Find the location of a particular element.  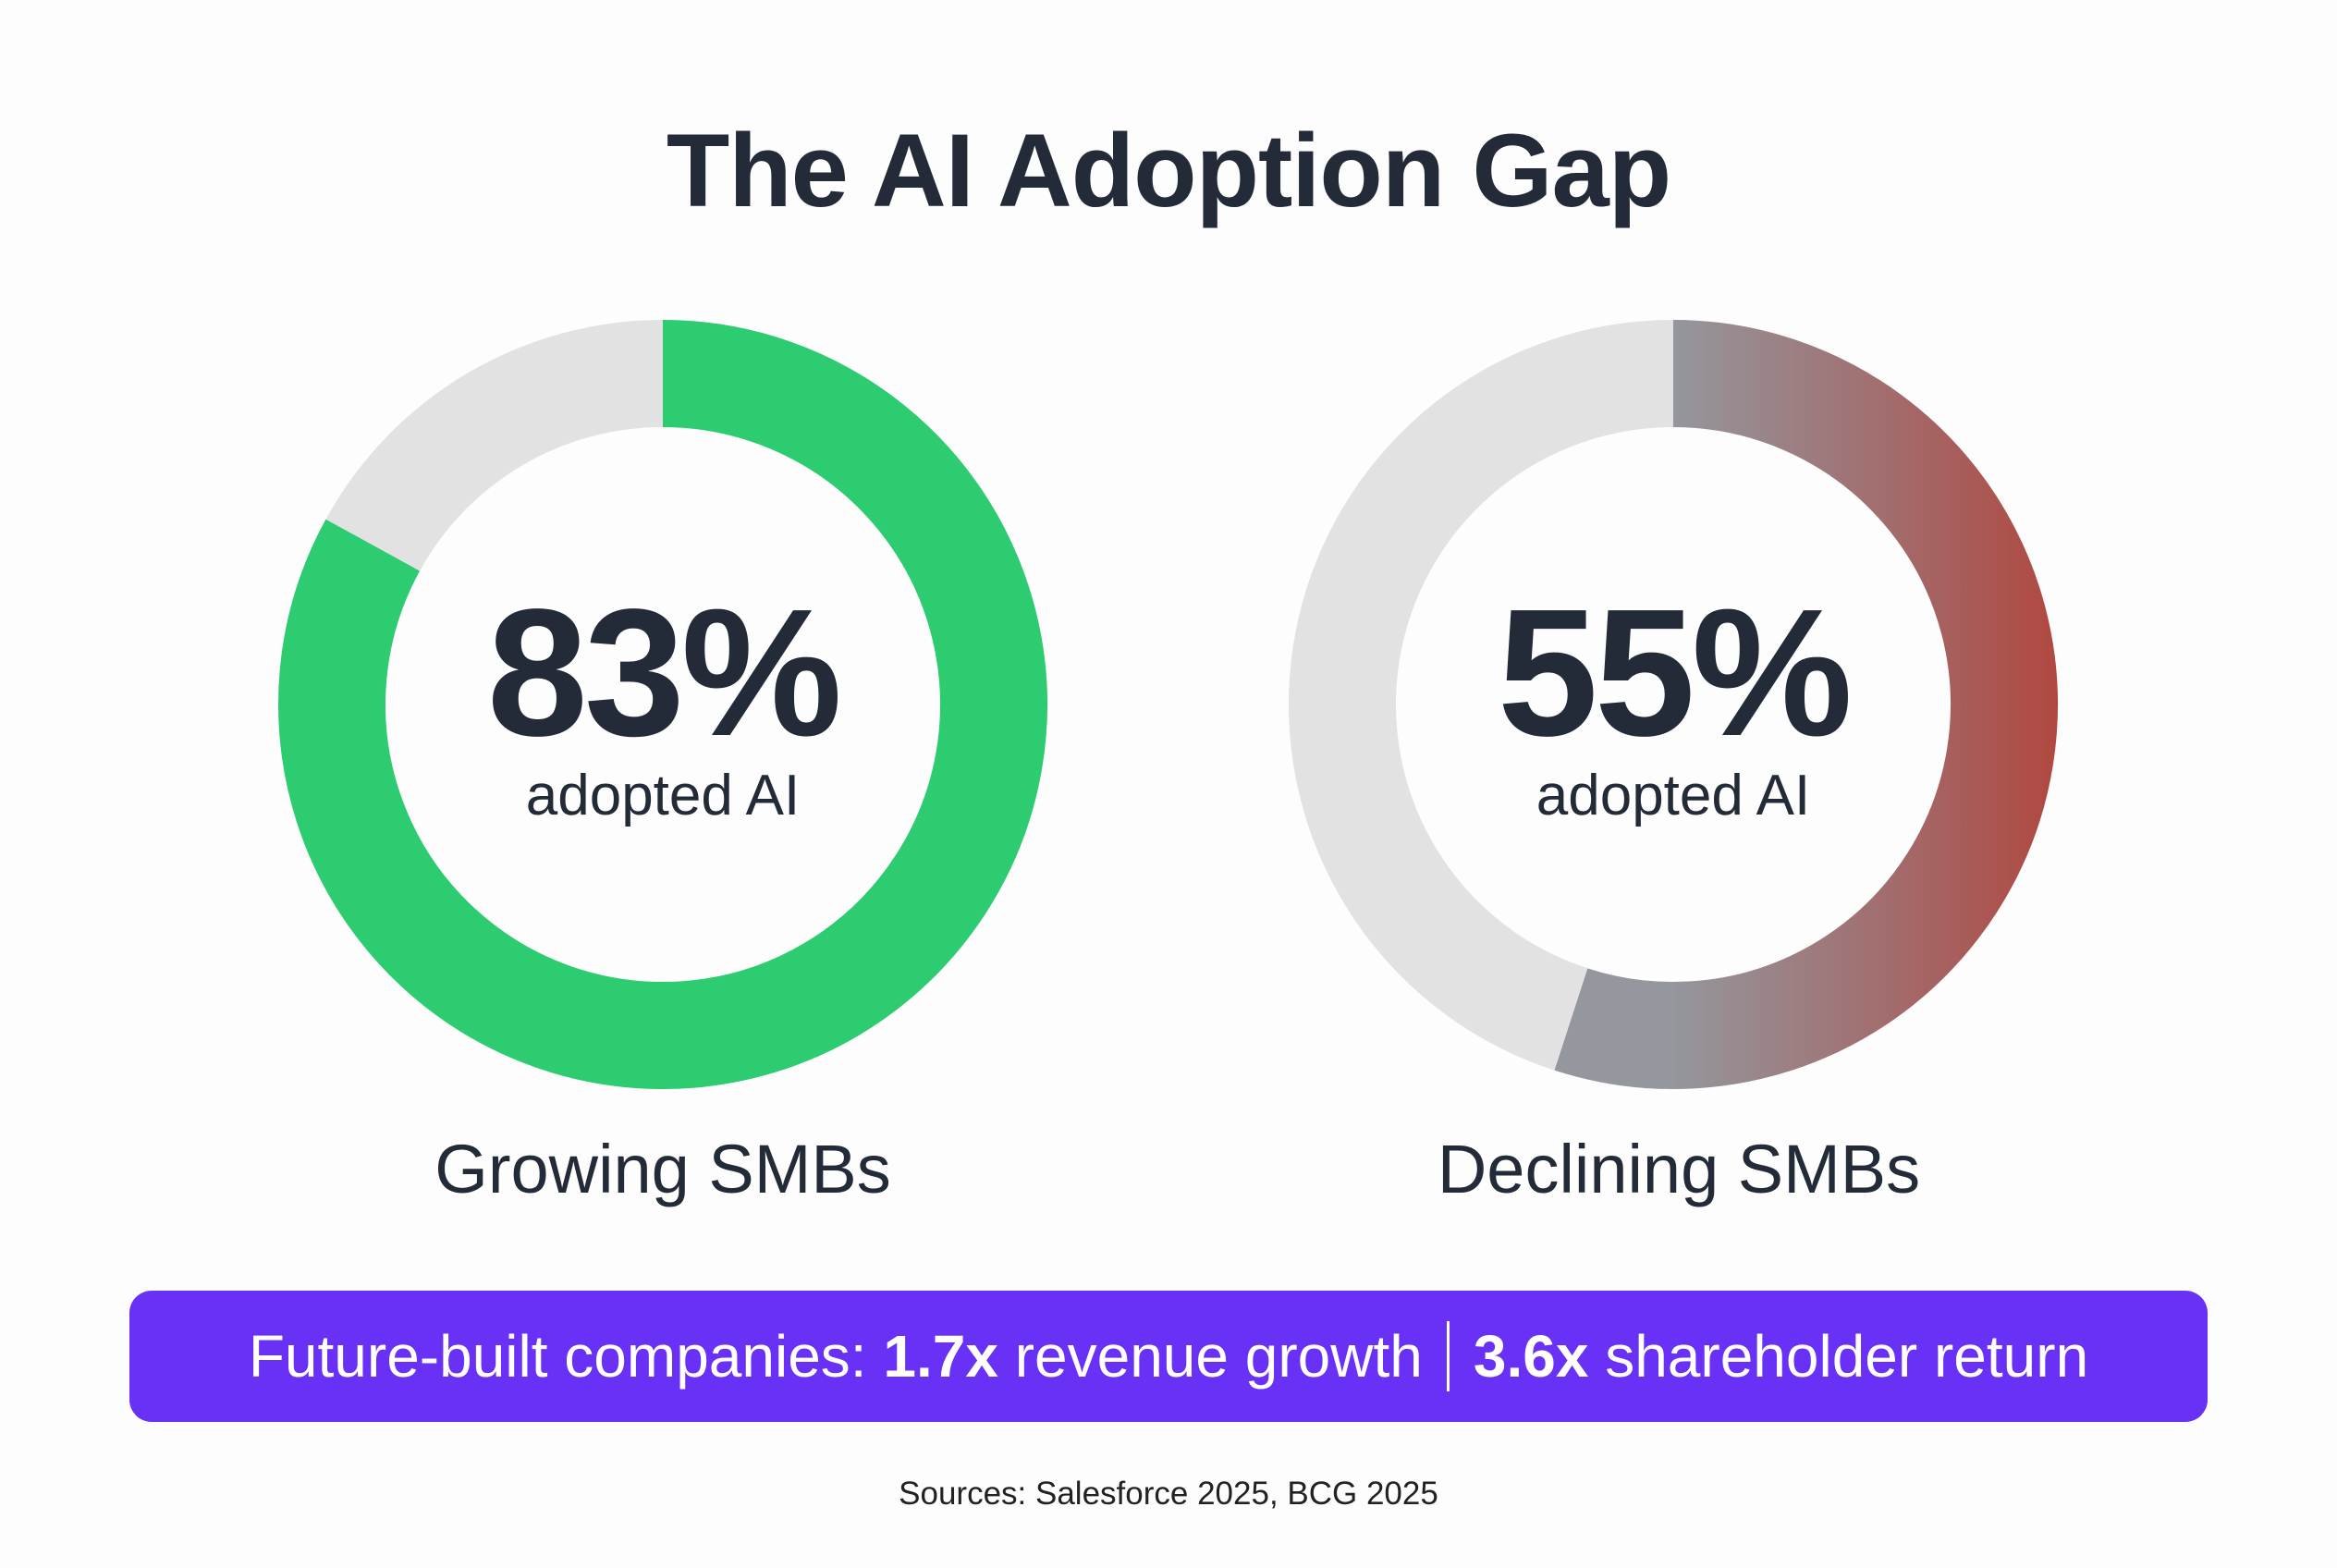

banner-prefix: Future-built companies: is located at coordinates (566, 1356).